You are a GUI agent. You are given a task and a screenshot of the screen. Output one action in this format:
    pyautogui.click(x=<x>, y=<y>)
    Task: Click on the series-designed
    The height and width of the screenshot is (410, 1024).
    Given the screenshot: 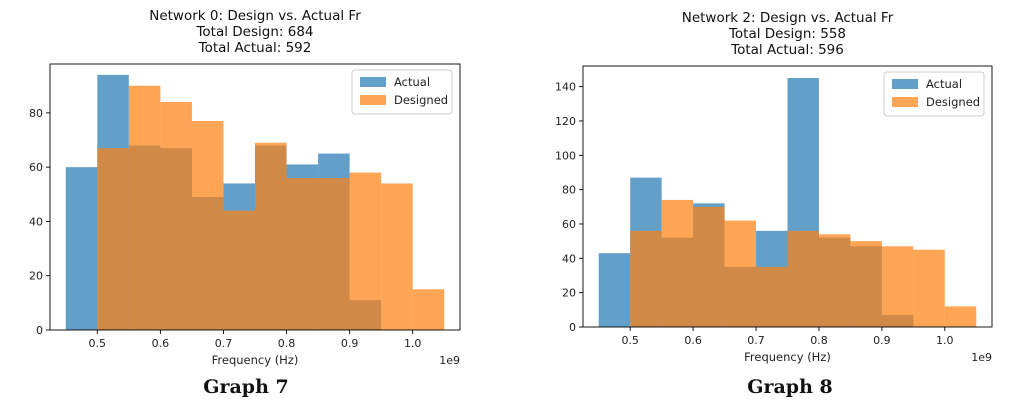 What is the action you would take?
    pyautogui.click(x=803, y=263)
    